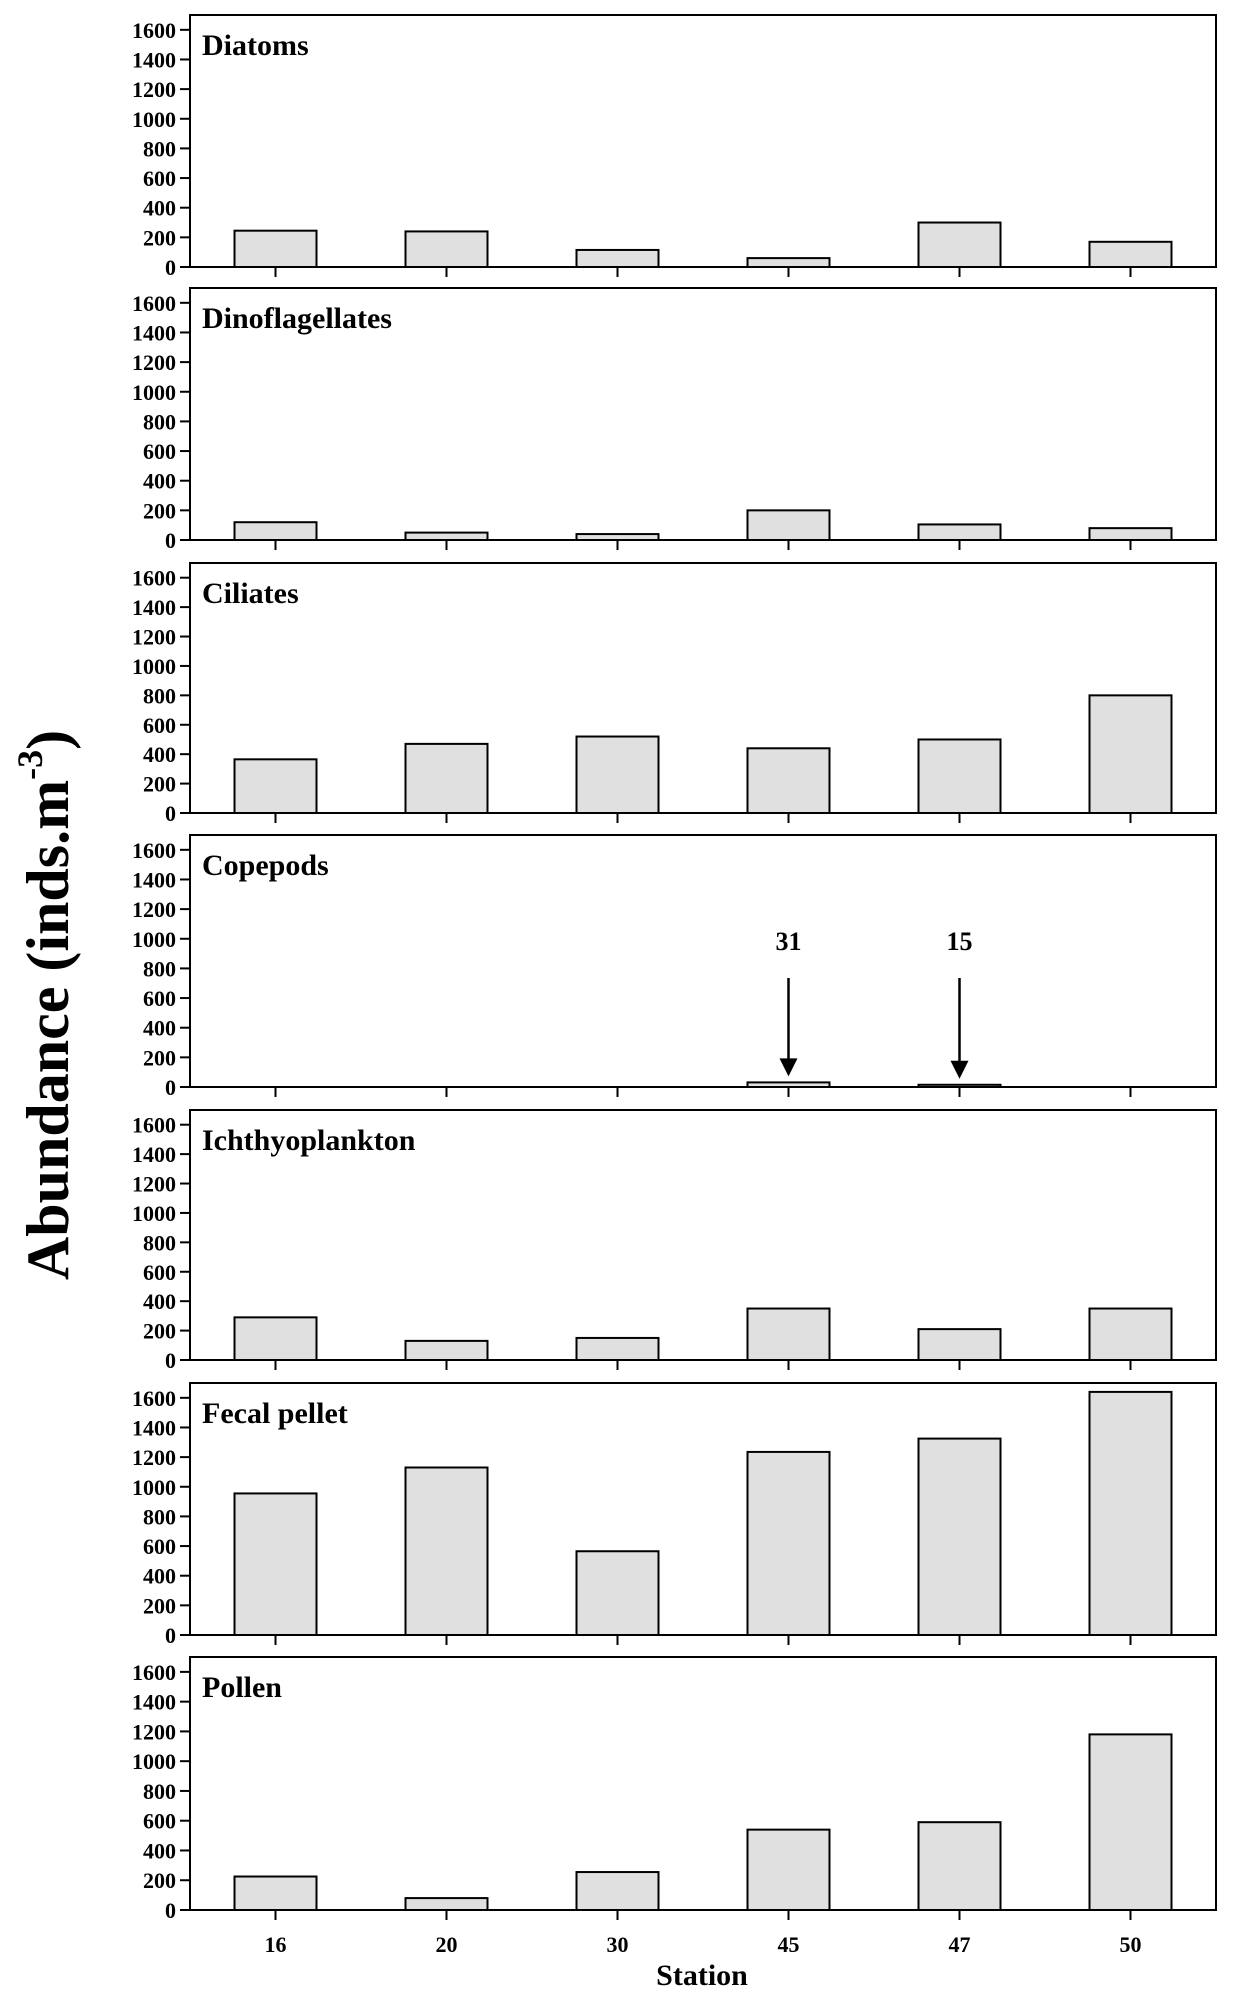  I want to click on x-tick-label: 20, so click(447, 1944).